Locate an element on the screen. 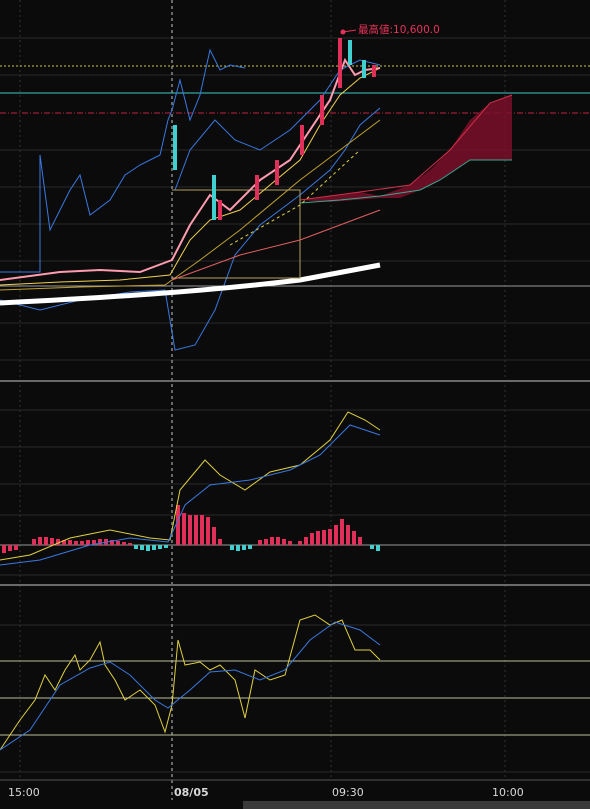  high-annotation: 最高値:10,600.0 is located at coordinates (399, 29).